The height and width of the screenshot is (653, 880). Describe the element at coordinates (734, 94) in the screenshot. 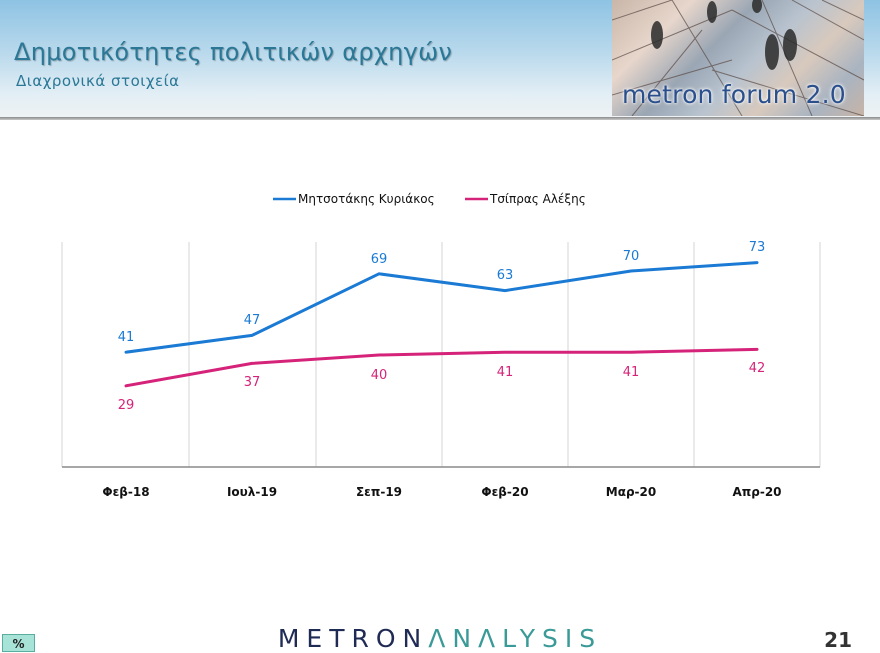

I see `logo-text: metron forum 2.0` at that location.